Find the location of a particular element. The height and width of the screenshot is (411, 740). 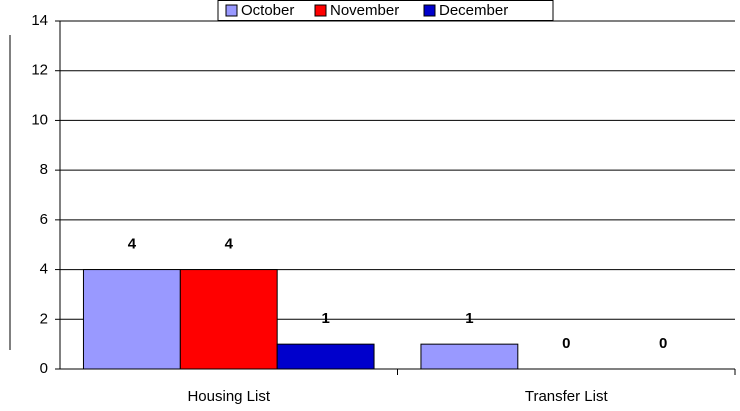

y-tick-label: 12 is located at coordinates (39, 70).